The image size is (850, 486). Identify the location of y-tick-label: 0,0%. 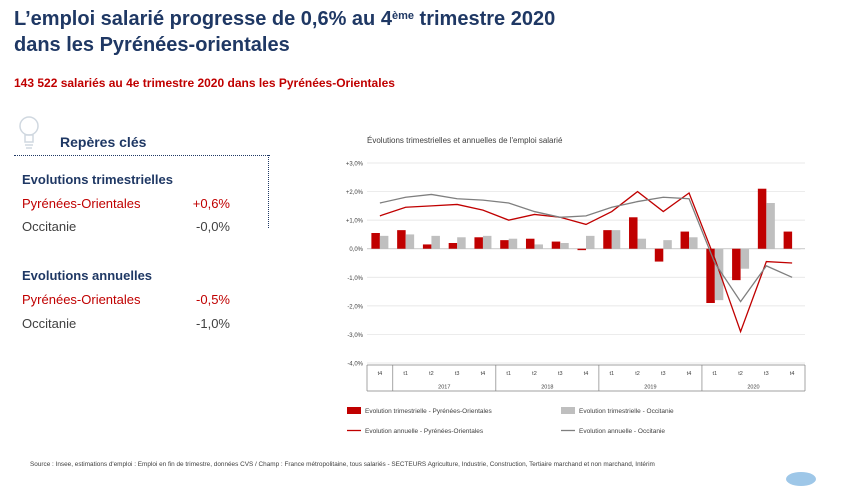
(356, 250).